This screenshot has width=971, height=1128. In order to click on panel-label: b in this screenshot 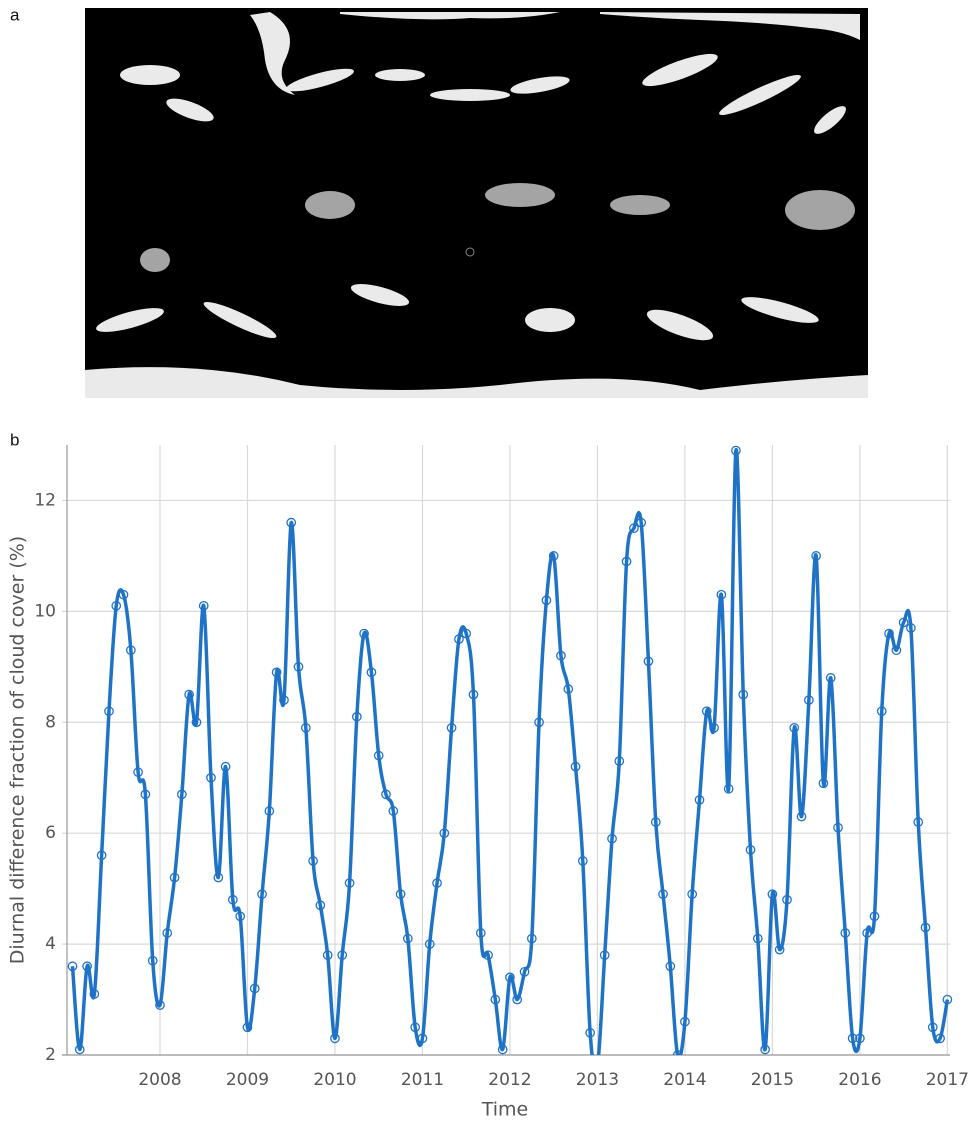, I will do `click(14, 439)`.